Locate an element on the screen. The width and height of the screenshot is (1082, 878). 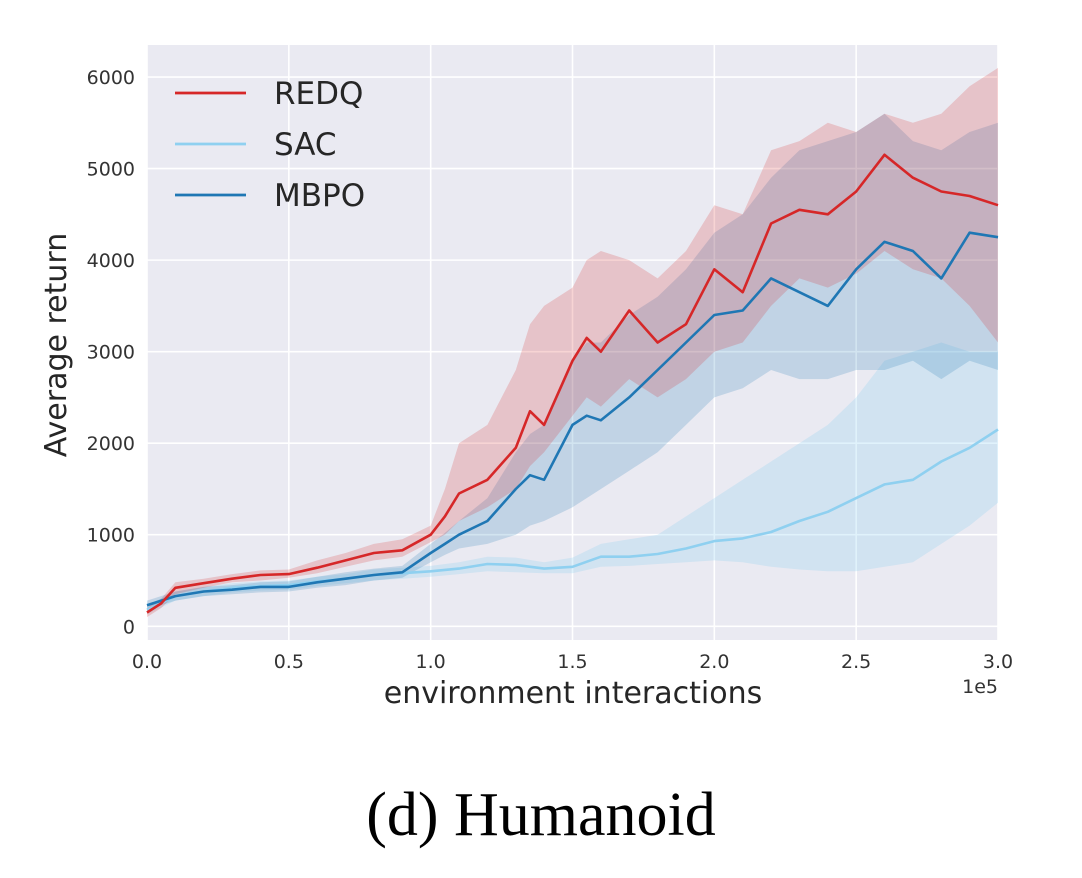
y-tick-label: 4000 is located at coordinates (111, 261).